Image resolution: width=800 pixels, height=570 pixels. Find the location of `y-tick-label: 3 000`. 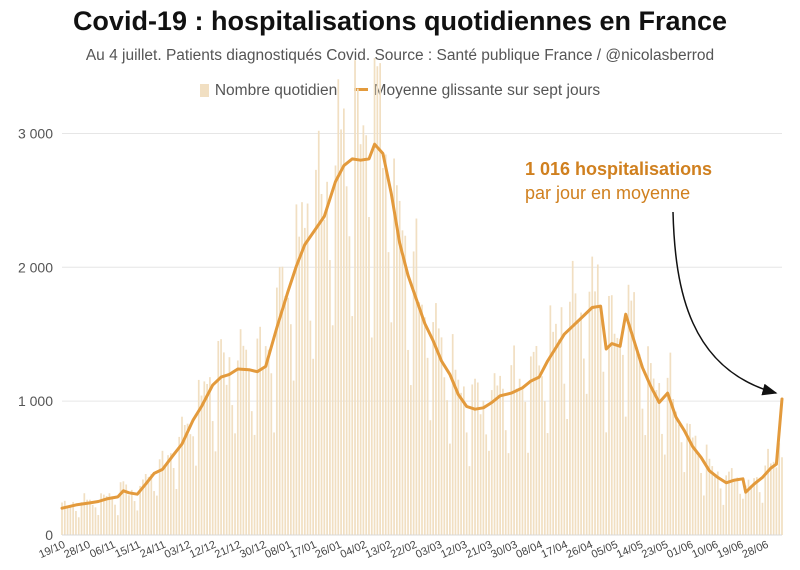

y-tick-label: 3 000 is located at coordinates (35, 133).